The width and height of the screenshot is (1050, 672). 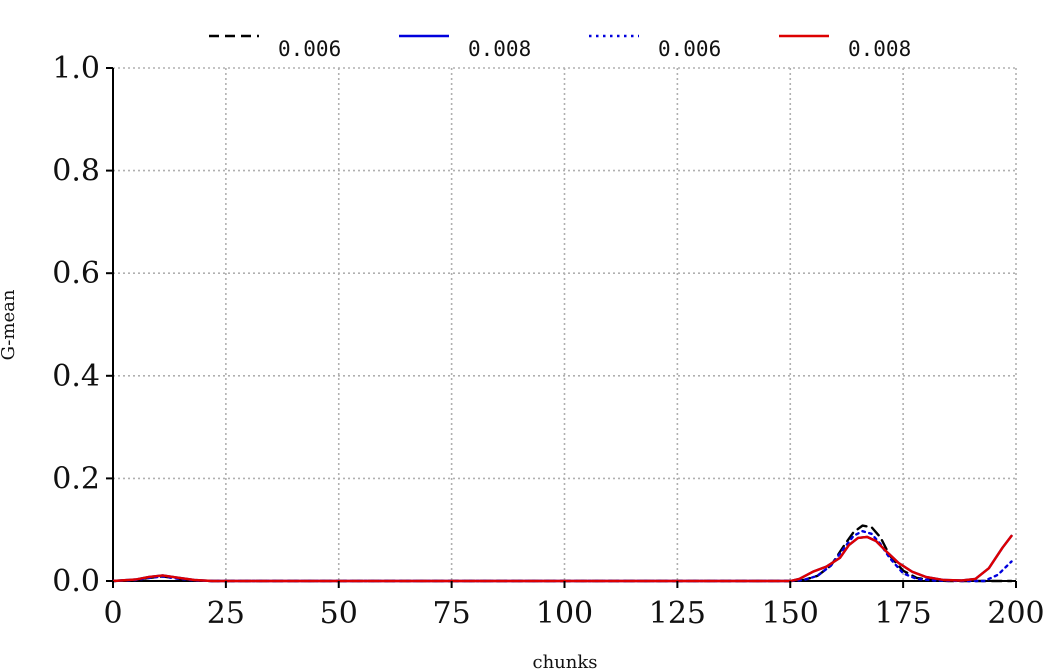 I want to click on y-axis-label: G-mean, so click(x=9, y=324).